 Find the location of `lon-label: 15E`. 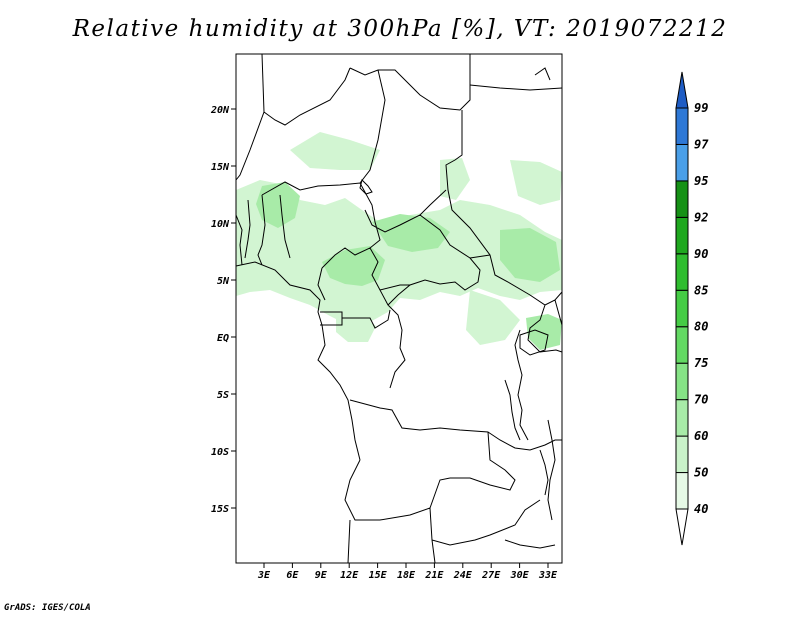

lon-label: 15E is located at coordinates (378, 575).